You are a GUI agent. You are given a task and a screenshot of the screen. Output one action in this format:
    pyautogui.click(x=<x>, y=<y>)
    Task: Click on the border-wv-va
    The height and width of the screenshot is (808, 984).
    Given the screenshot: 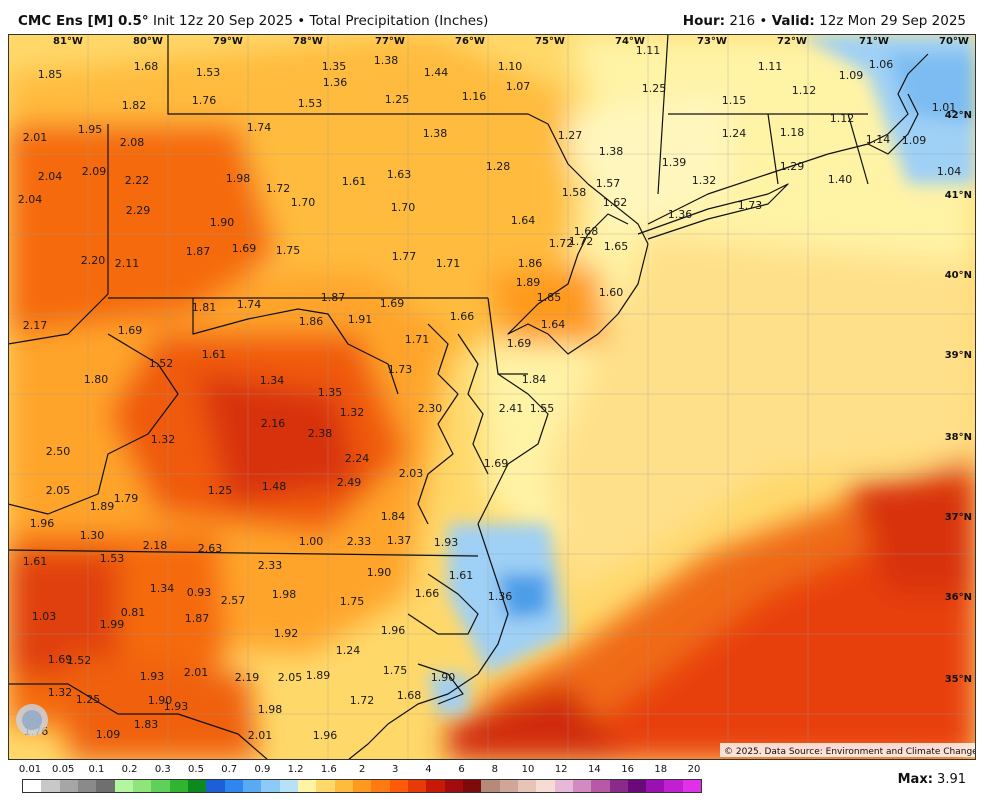 What is the action you would take?
    pyautogui.click(x=93, y=424)
    